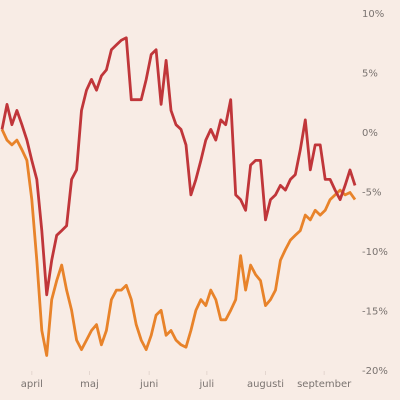 The image size is (400, 400). Describe the element at coordinates (371, 193) in the screenshot. I see `y-tick-label: -5%` at that location.